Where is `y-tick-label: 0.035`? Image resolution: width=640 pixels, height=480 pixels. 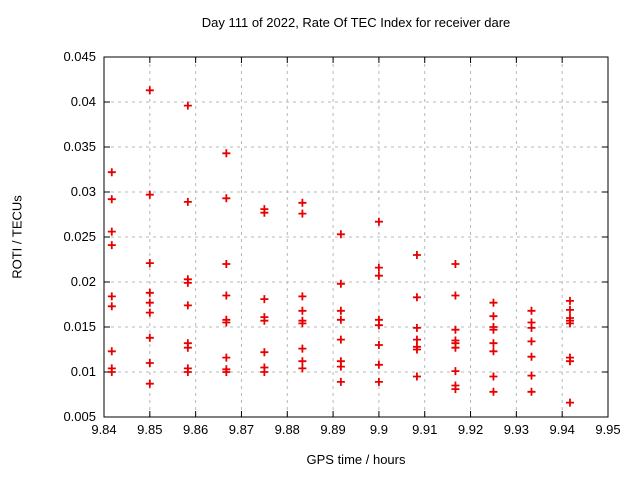 y-tick-label: 0.035 is located at coordinates (79, 146).